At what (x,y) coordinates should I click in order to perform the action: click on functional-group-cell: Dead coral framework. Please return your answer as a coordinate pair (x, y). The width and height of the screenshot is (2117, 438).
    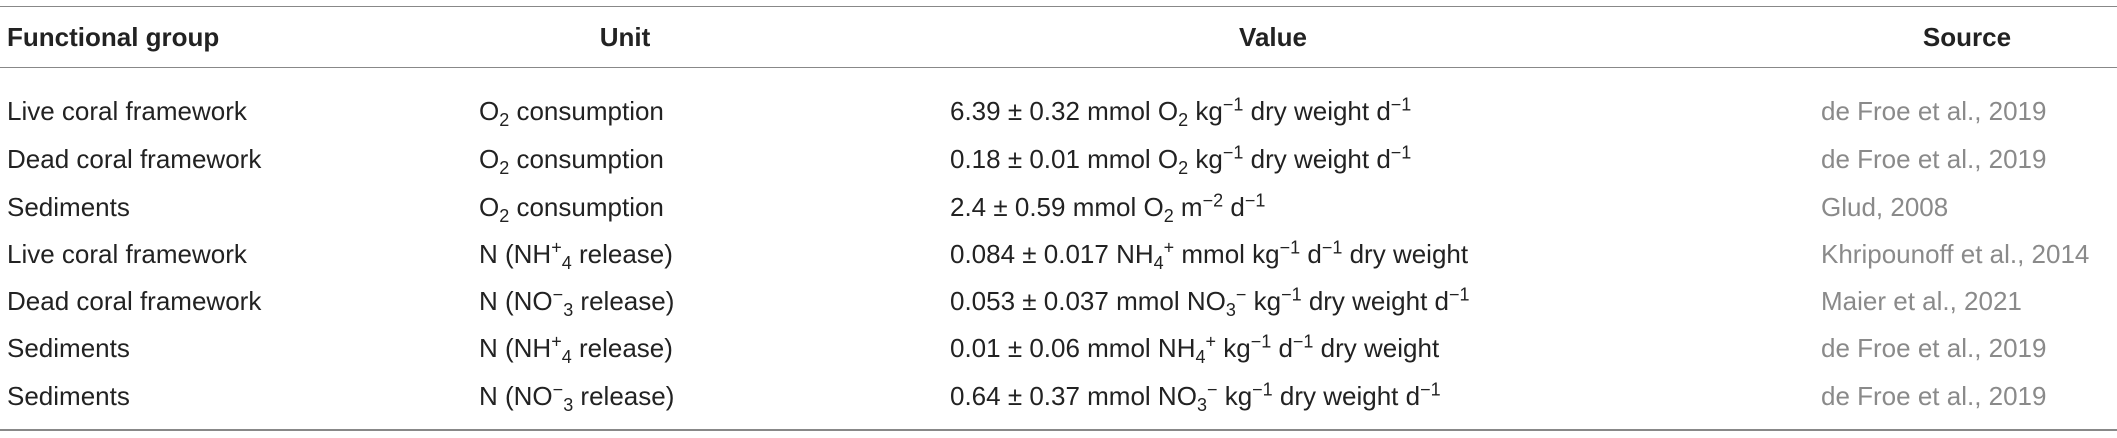
    Looking at the image, I should click on (134, 159).